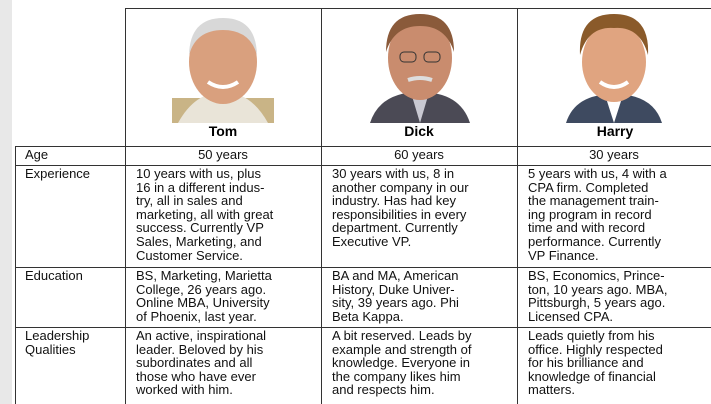  I want to click on row-label: Leadership Qualities, so click(57, 342).